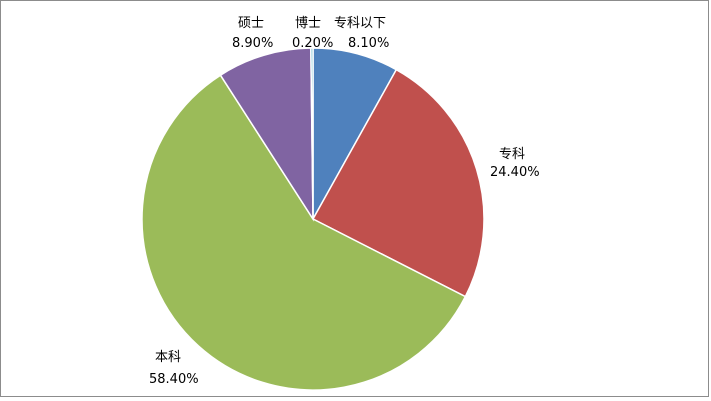 The width and height of the screenshot is (711, 401). What do you see at coordinates (174, 379) in the screenshot?
I see `slice-label-value: 58.40%` at bounding box center [174, 379].